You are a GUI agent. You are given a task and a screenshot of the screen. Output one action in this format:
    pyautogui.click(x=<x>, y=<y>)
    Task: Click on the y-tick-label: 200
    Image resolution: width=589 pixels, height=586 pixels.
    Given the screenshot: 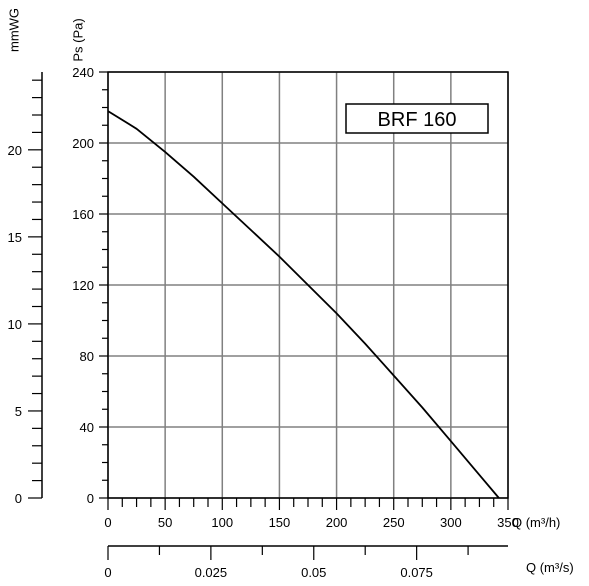 What is the action you would take?
    pyautogui.click(x=83, y=143)
    